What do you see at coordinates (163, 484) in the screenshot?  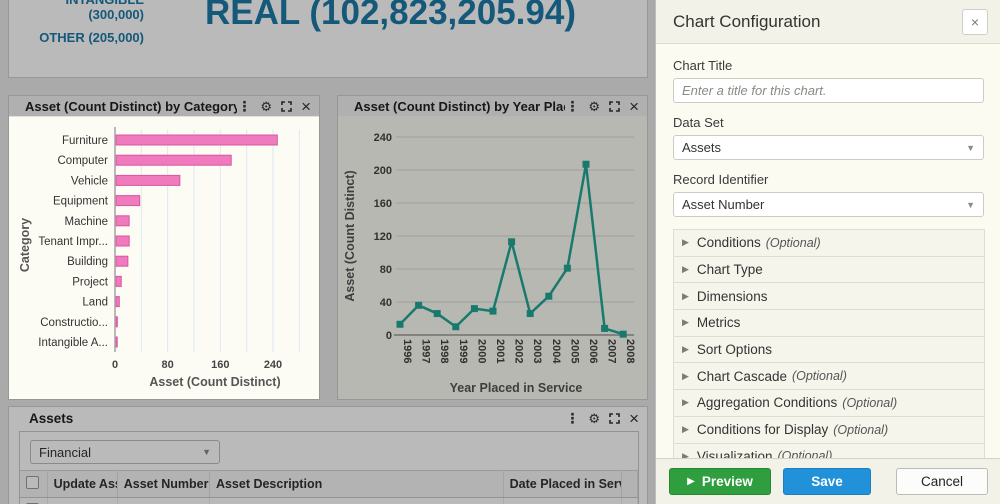 I see `column-header-asset-number: Asset Number` at bounding box center [163, 484].